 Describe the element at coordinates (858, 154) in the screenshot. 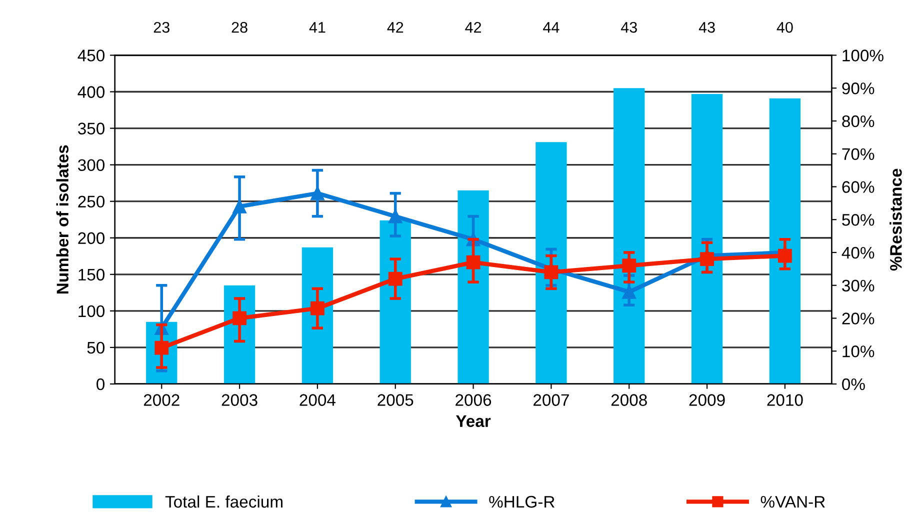

I see `y2-tick-label: 70%` at that location.